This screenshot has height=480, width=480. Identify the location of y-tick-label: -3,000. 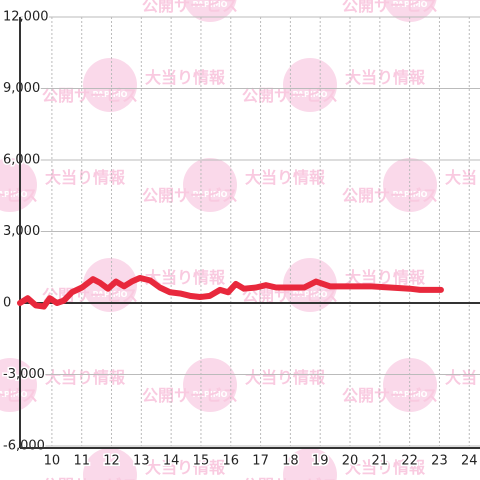
(24, 374).